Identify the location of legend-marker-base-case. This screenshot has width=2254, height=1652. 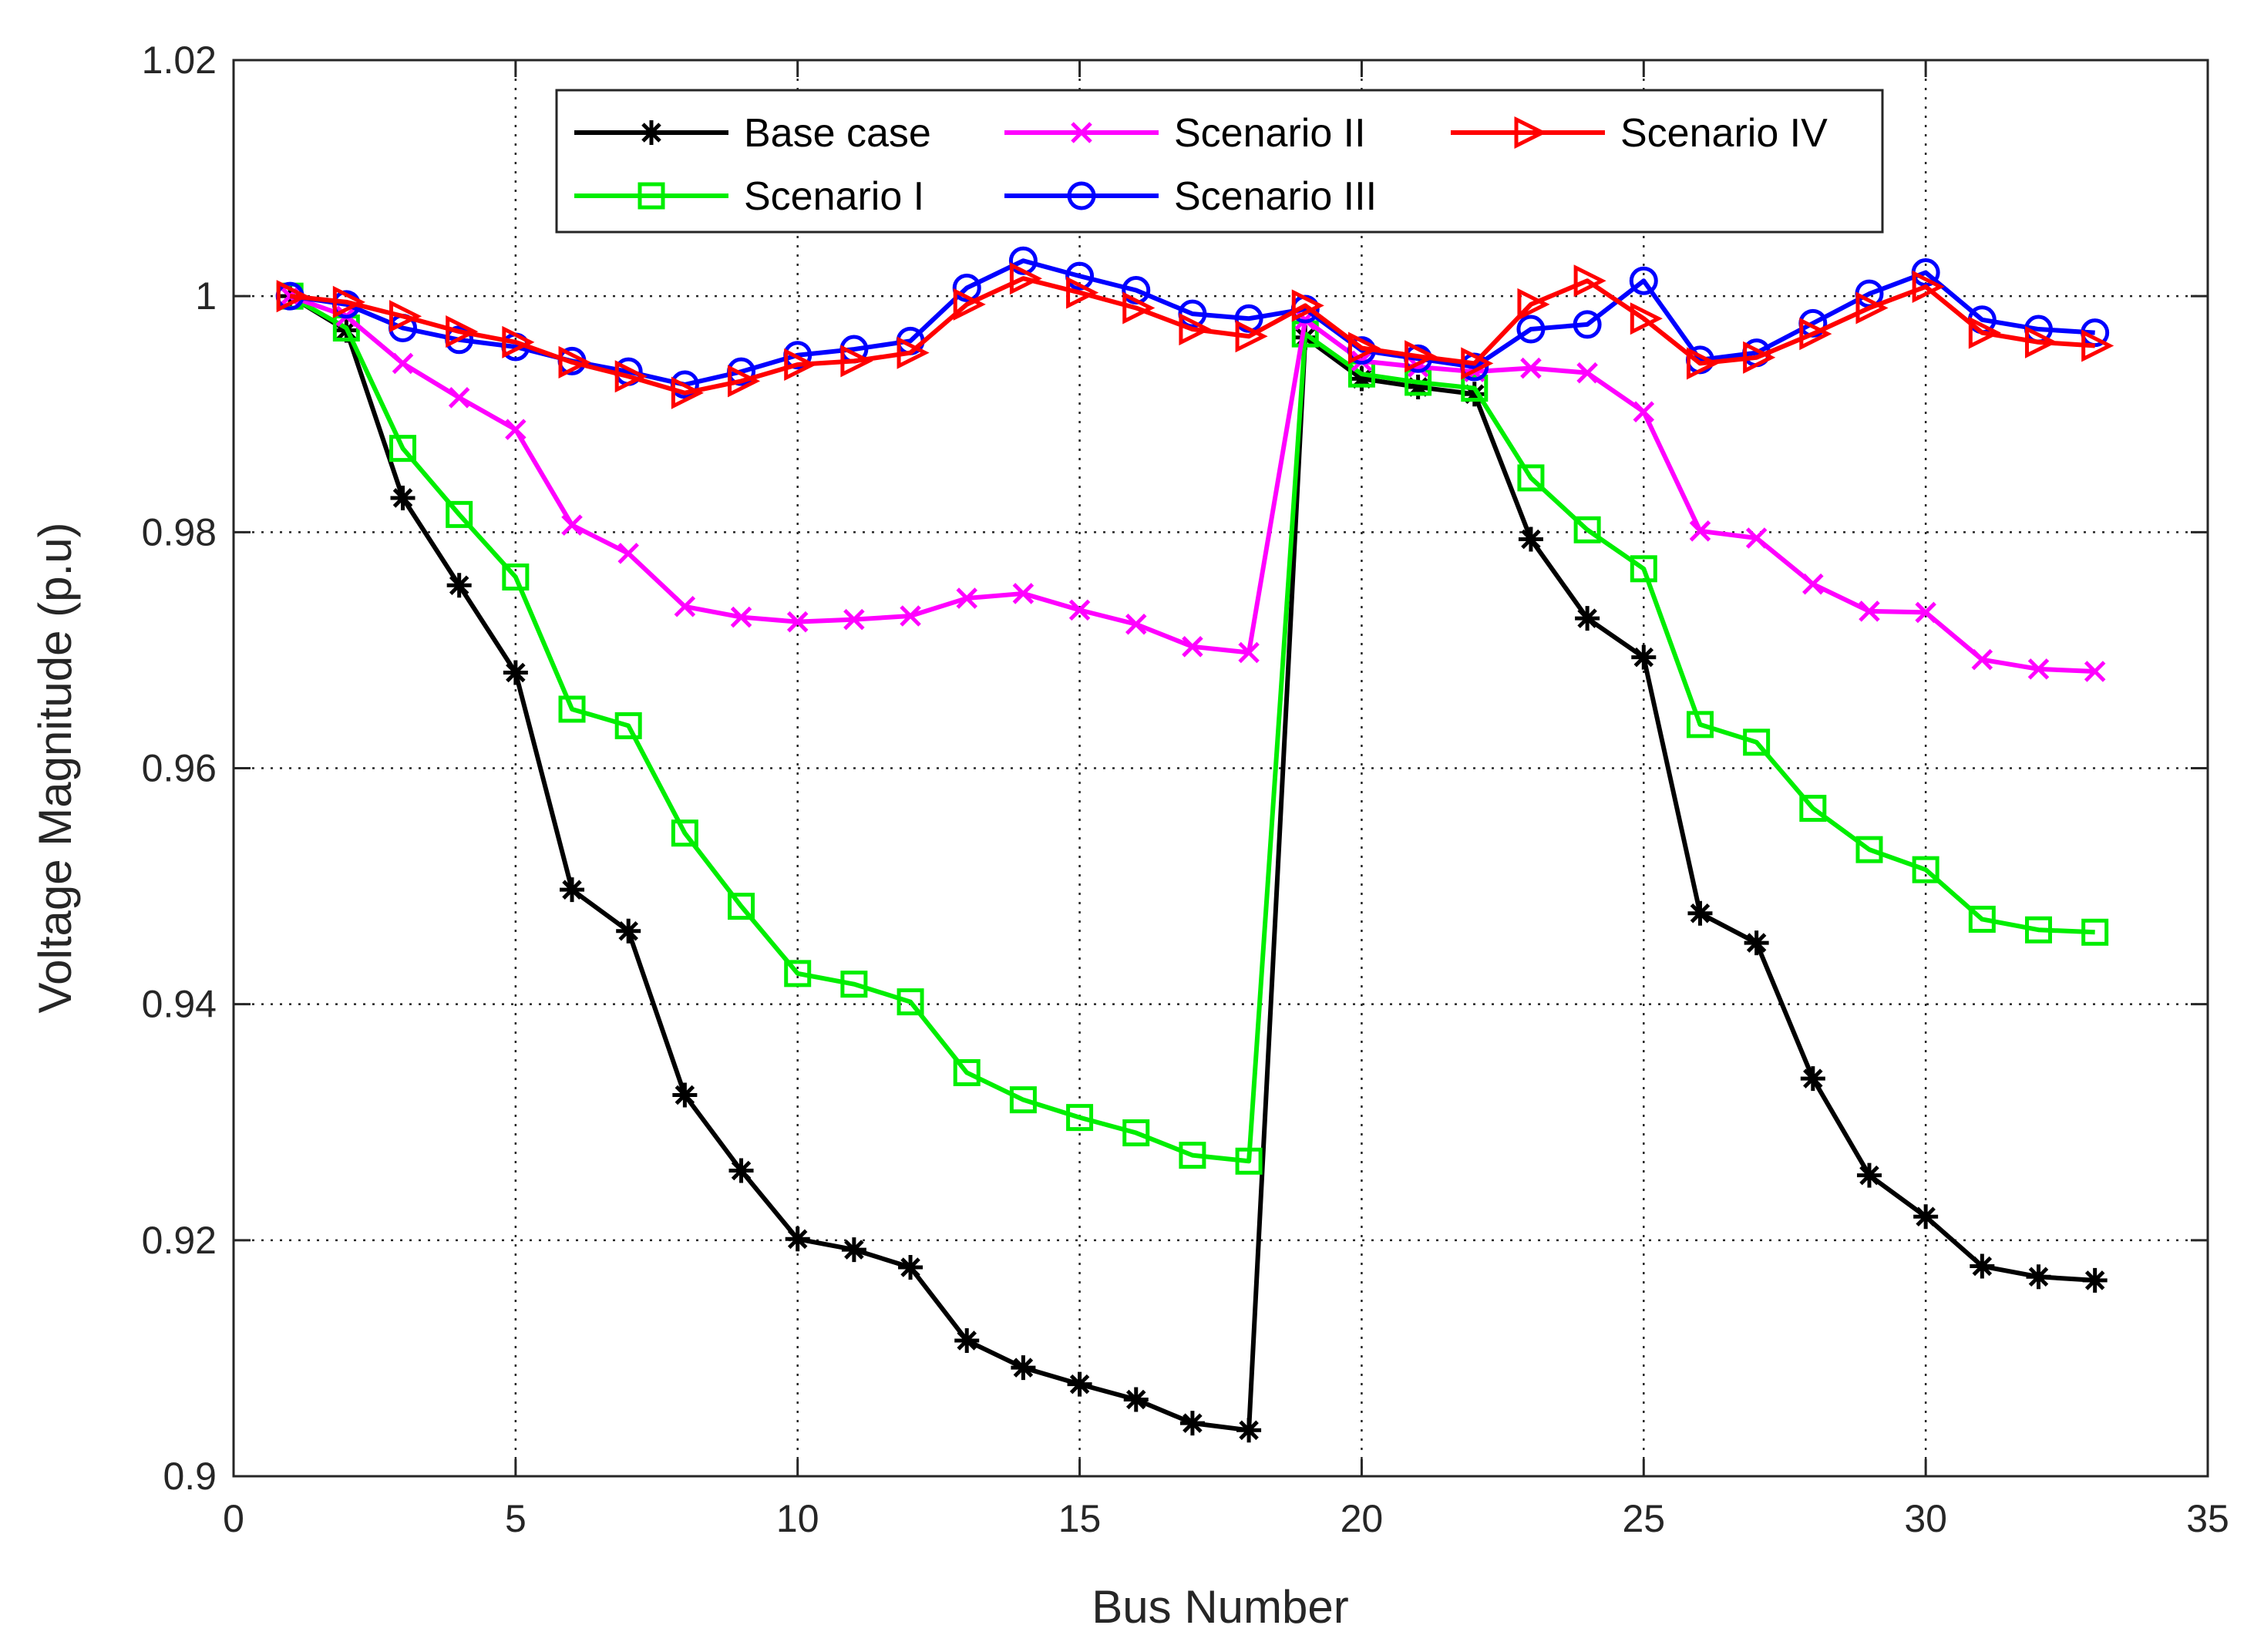
(652, 132).